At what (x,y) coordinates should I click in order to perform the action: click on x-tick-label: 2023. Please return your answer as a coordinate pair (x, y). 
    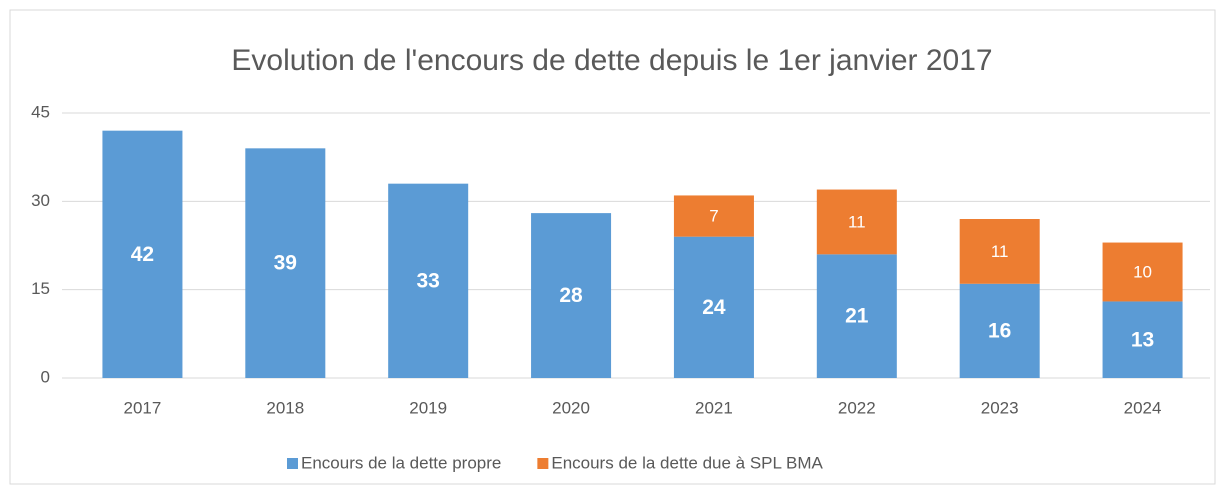
    Looking at the image, I should click on (1000, 407).